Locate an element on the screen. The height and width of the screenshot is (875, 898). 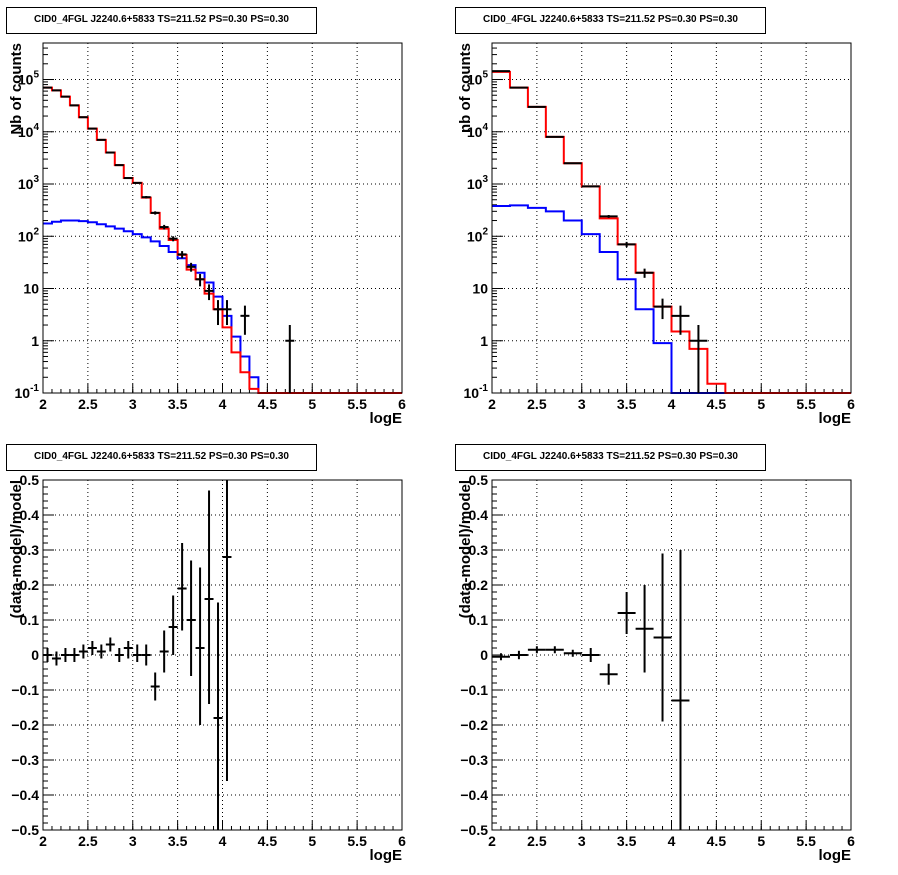
y-tick-label: 0.3 is located at coordinates (30, 550).